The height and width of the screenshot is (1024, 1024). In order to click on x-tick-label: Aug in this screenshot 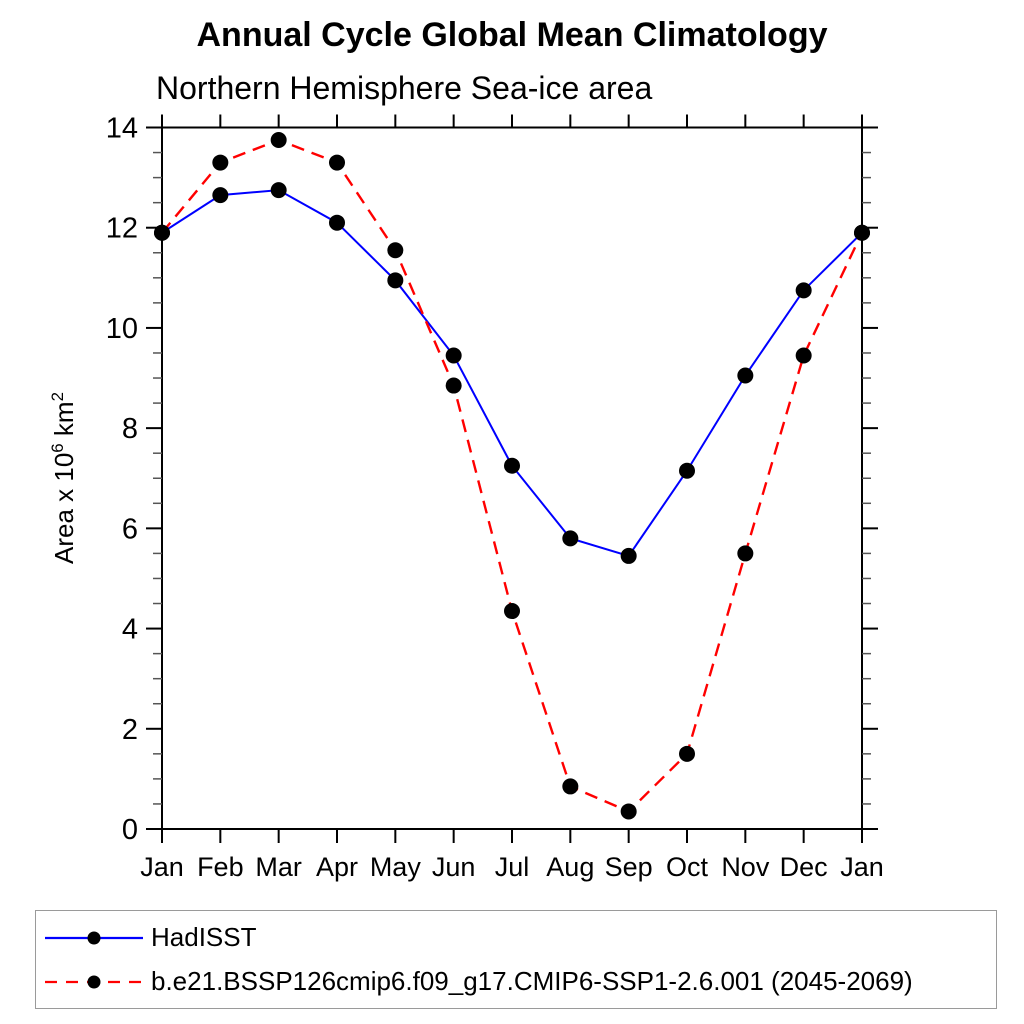, I will do `click(570, 867)`.